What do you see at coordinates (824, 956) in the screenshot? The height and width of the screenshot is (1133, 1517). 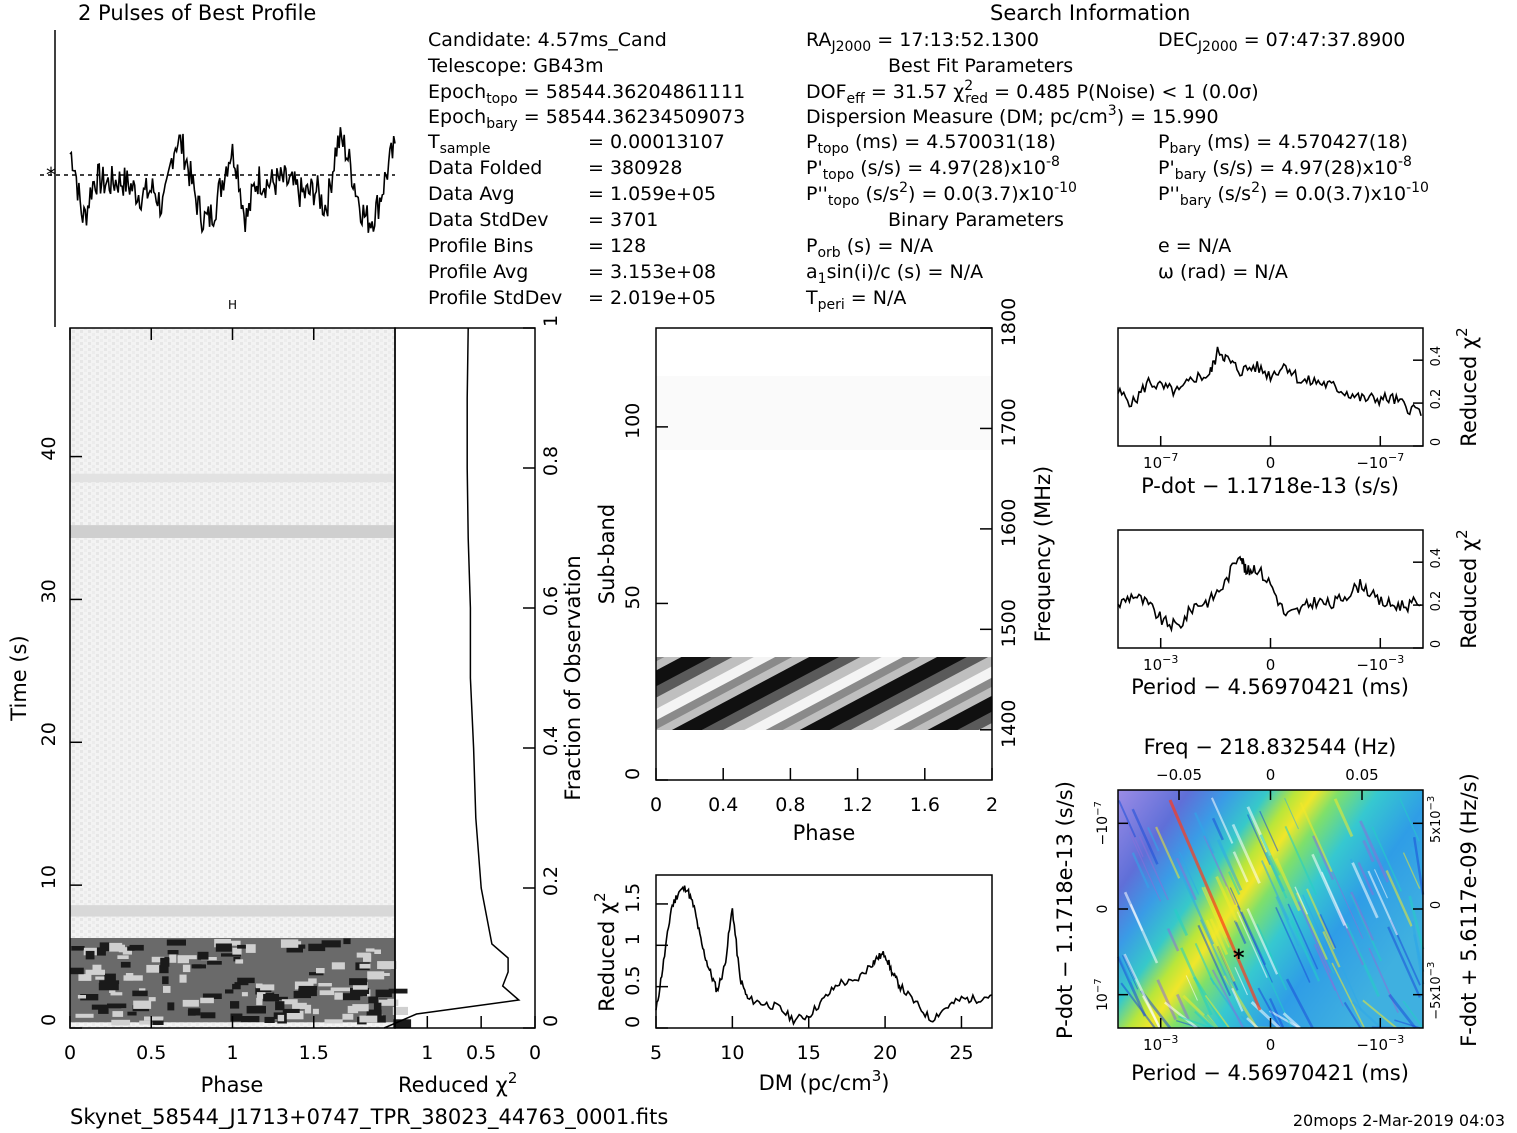 I see `dm-line` at bounding box center [824, 956].